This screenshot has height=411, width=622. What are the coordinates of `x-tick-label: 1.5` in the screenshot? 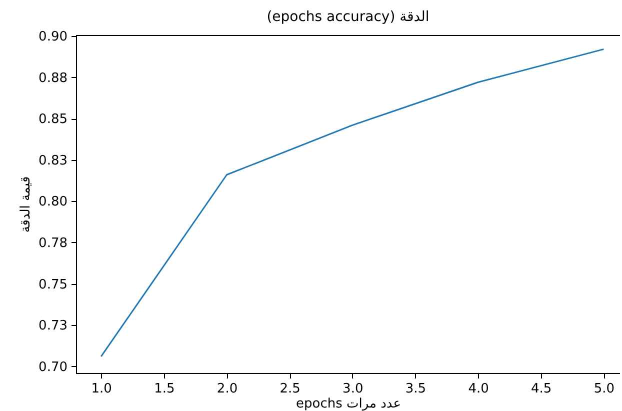 It's located at (164, 389).